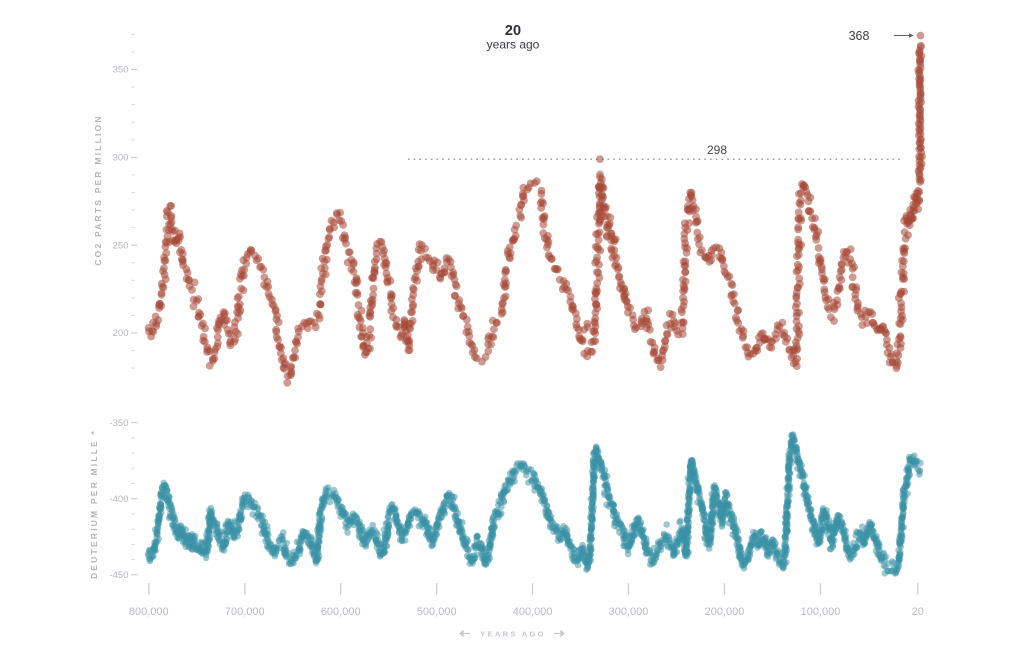  I want to click on svg-text: 300,000, so click(629, 612).